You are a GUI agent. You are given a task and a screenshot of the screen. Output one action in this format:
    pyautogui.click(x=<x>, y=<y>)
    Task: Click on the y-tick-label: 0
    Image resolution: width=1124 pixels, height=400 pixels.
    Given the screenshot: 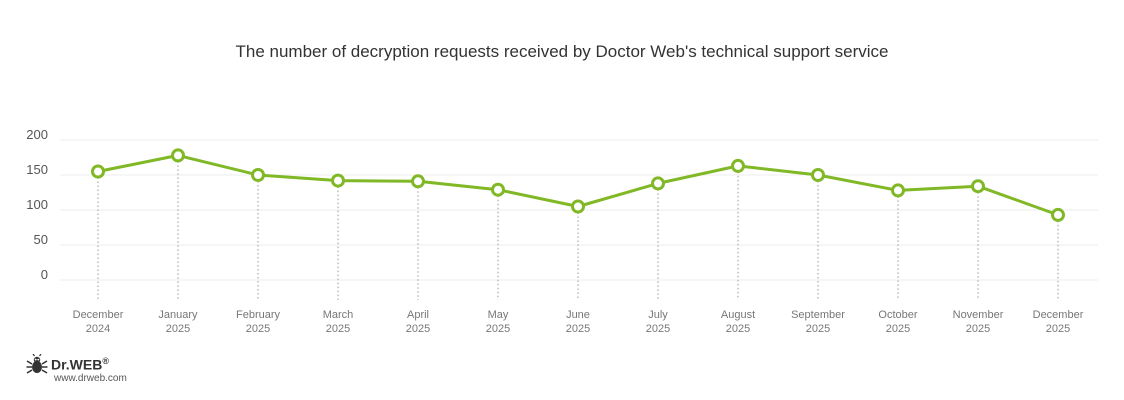 What is the action you would take?
    pyautogui.click(x=44, y=274)
    